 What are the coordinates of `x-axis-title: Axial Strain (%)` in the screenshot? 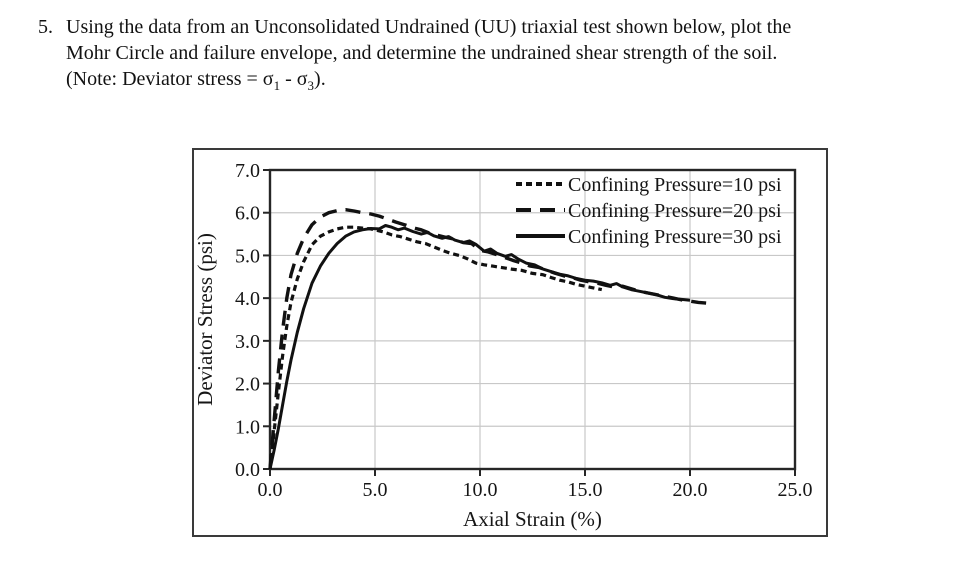 It's located at (532, 519).